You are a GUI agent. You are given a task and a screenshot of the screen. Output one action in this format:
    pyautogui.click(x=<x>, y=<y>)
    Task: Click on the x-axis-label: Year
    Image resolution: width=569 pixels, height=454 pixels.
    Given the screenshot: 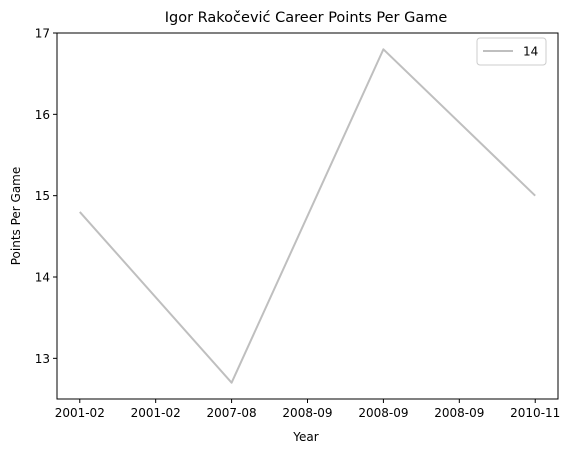 What is the action you would take?
    pyautogui.click(x=305, y=437)
    